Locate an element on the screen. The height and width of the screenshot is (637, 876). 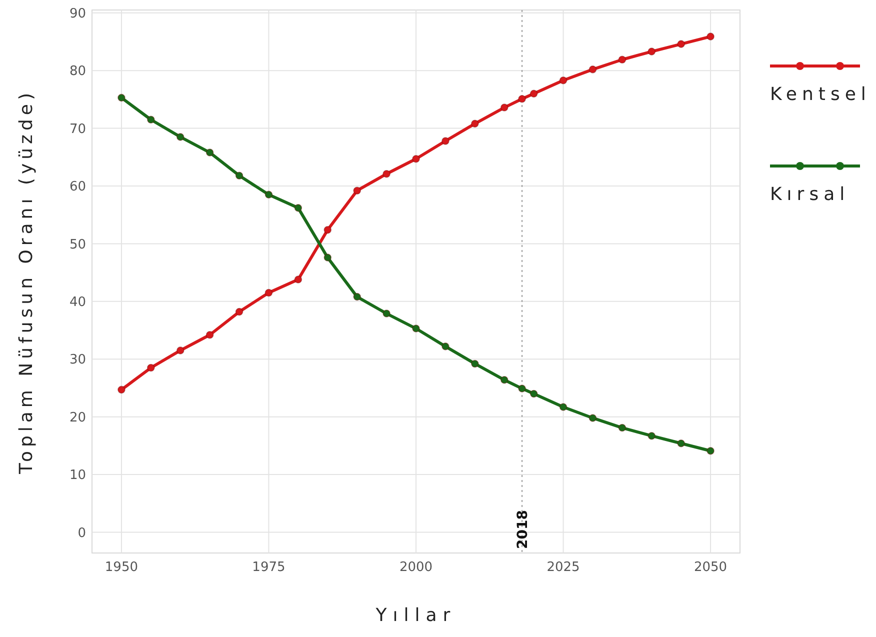
y-tick-label: 30 is located at coordinates (77, 360).